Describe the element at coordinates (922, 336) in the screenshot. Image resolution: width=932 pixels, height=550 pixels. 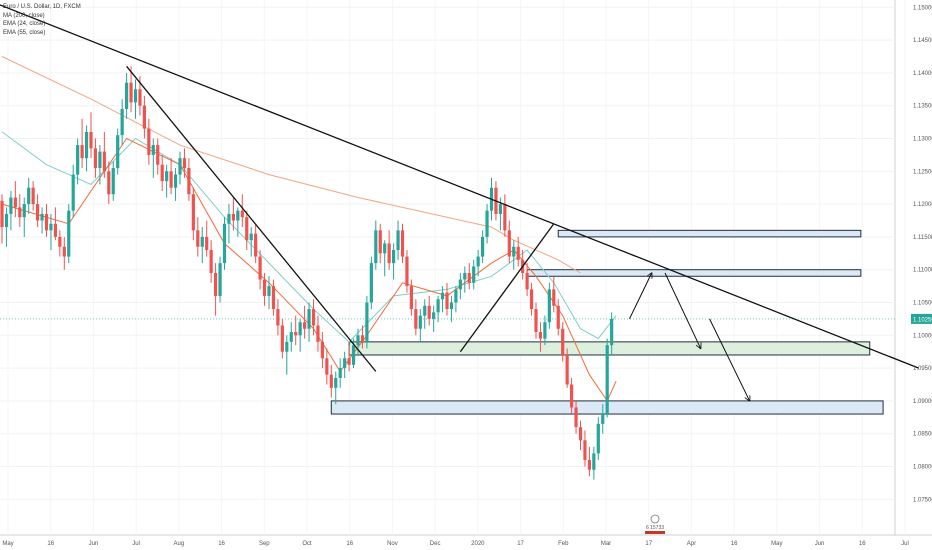
I see `y-tick-label: 1.10000` at that location.